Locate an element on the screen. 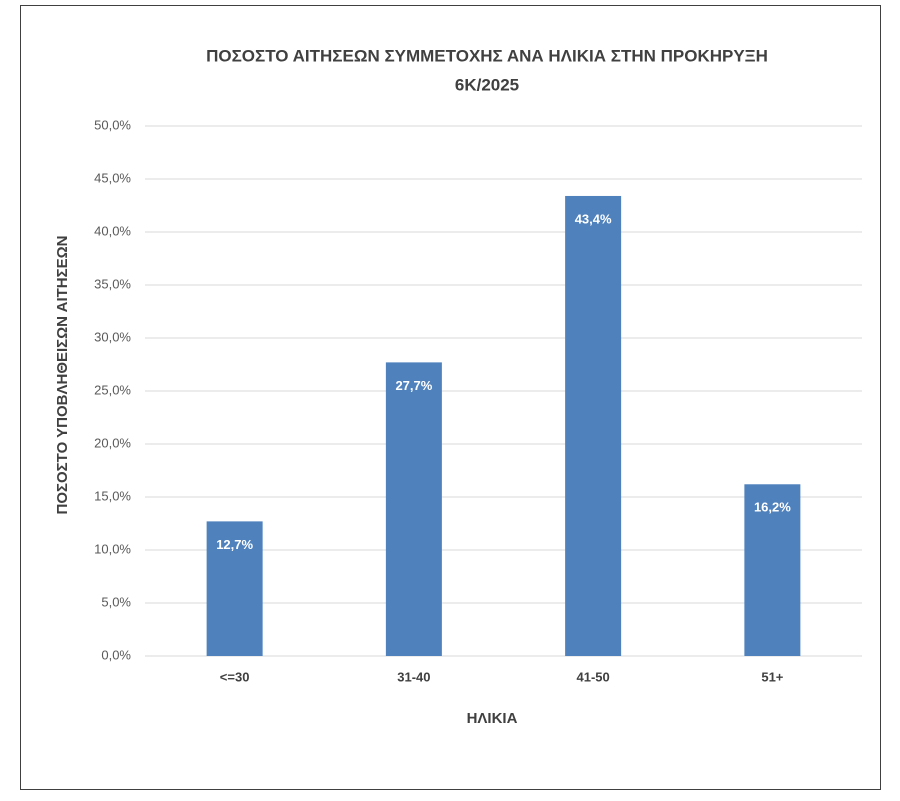 Image resolution: width=900 pixels, height=801 pixels. data-label: 12,7% is located at coordinates (234, 544).